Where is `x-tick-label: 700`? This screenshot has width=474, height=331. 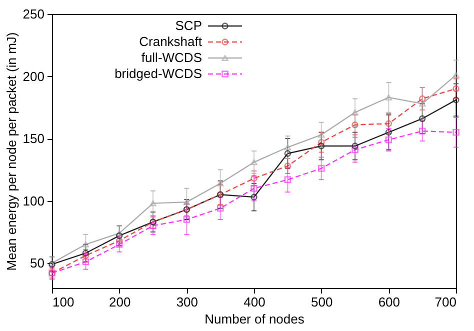
x-tick-label: 700 is located at coordinates (445, 302).